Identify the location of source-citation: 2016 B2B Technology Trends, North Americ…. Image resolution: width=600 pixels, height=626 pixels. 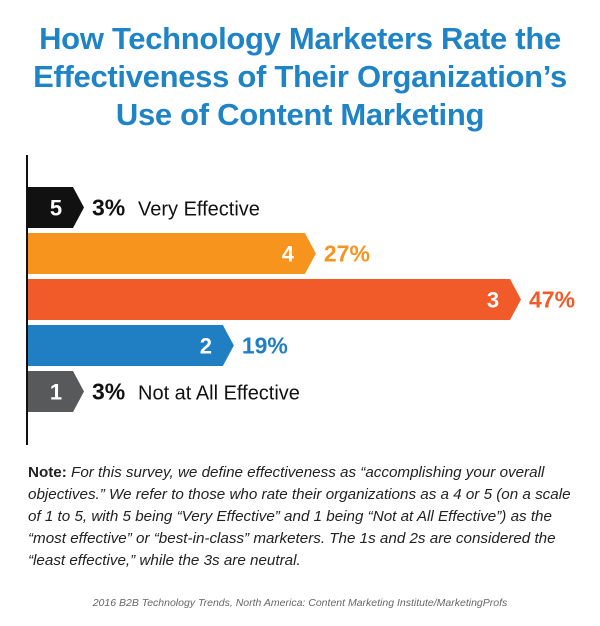
(300, 603).